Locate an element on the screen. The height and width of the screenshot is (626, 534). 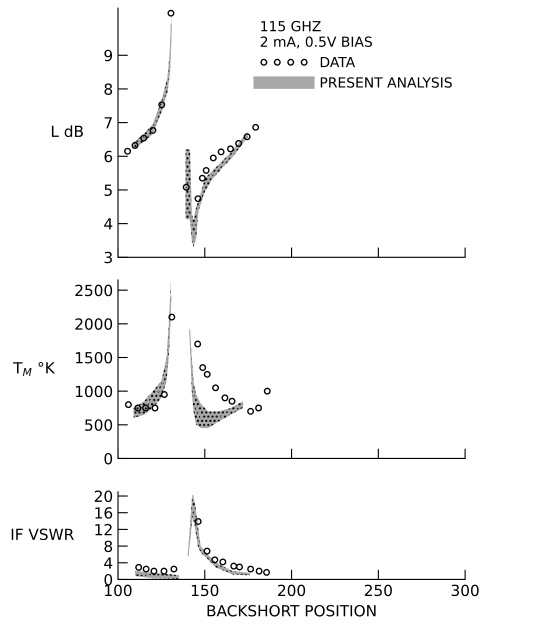
y-axis-title: IF VSWR is located at coordinates (43, 534).